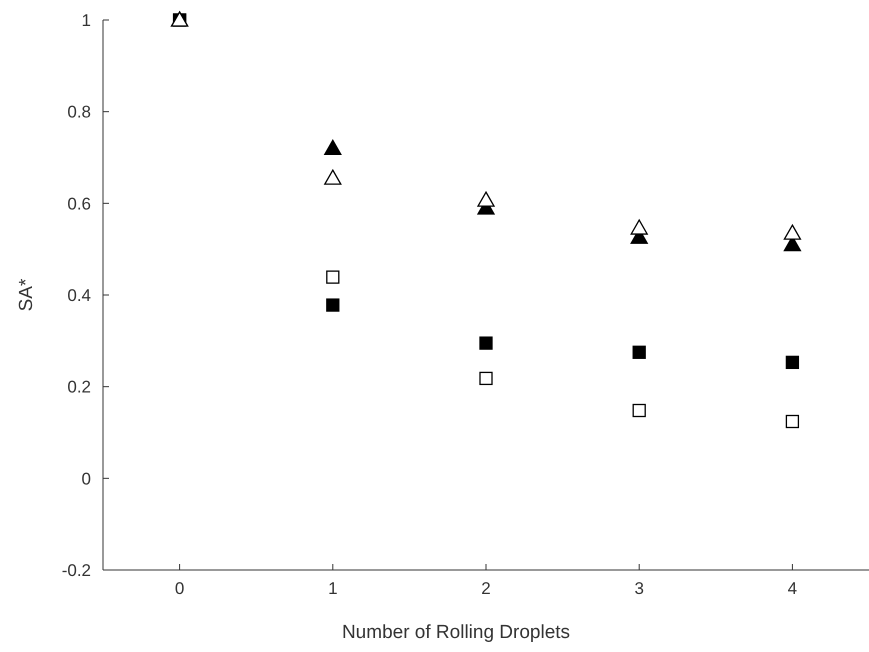 The height and width of the screenshot is (652, 869). Describe the element at coordinates (486, 588) in the screenshot. I see `x-tick-label: 2` at that location.